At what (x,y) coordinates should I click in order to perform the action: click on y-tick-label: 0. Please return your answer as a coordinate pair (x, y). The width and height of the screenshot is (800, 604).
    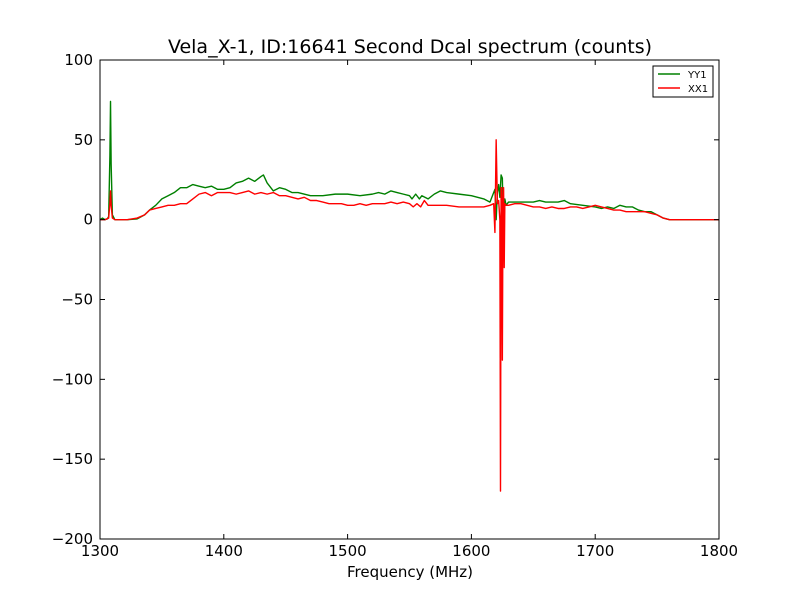
    Looking at the image, I should click on (88, 220).